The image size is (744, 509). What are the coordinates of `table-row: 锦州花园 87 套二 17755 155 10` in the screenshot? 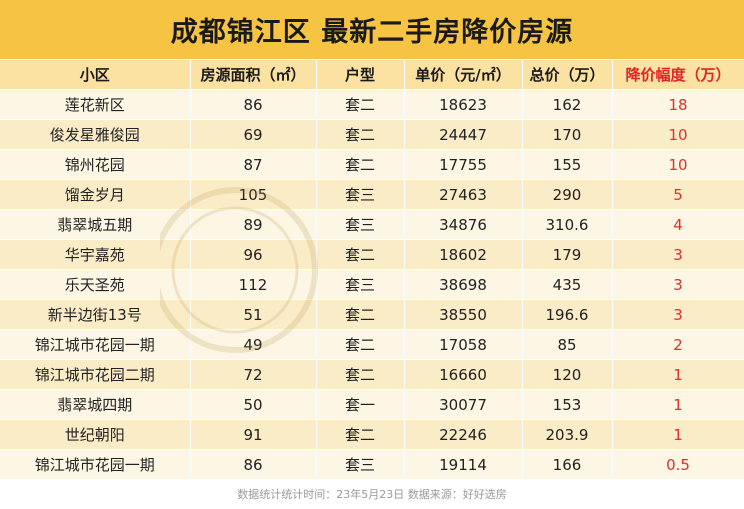 It's located at (372, 164).